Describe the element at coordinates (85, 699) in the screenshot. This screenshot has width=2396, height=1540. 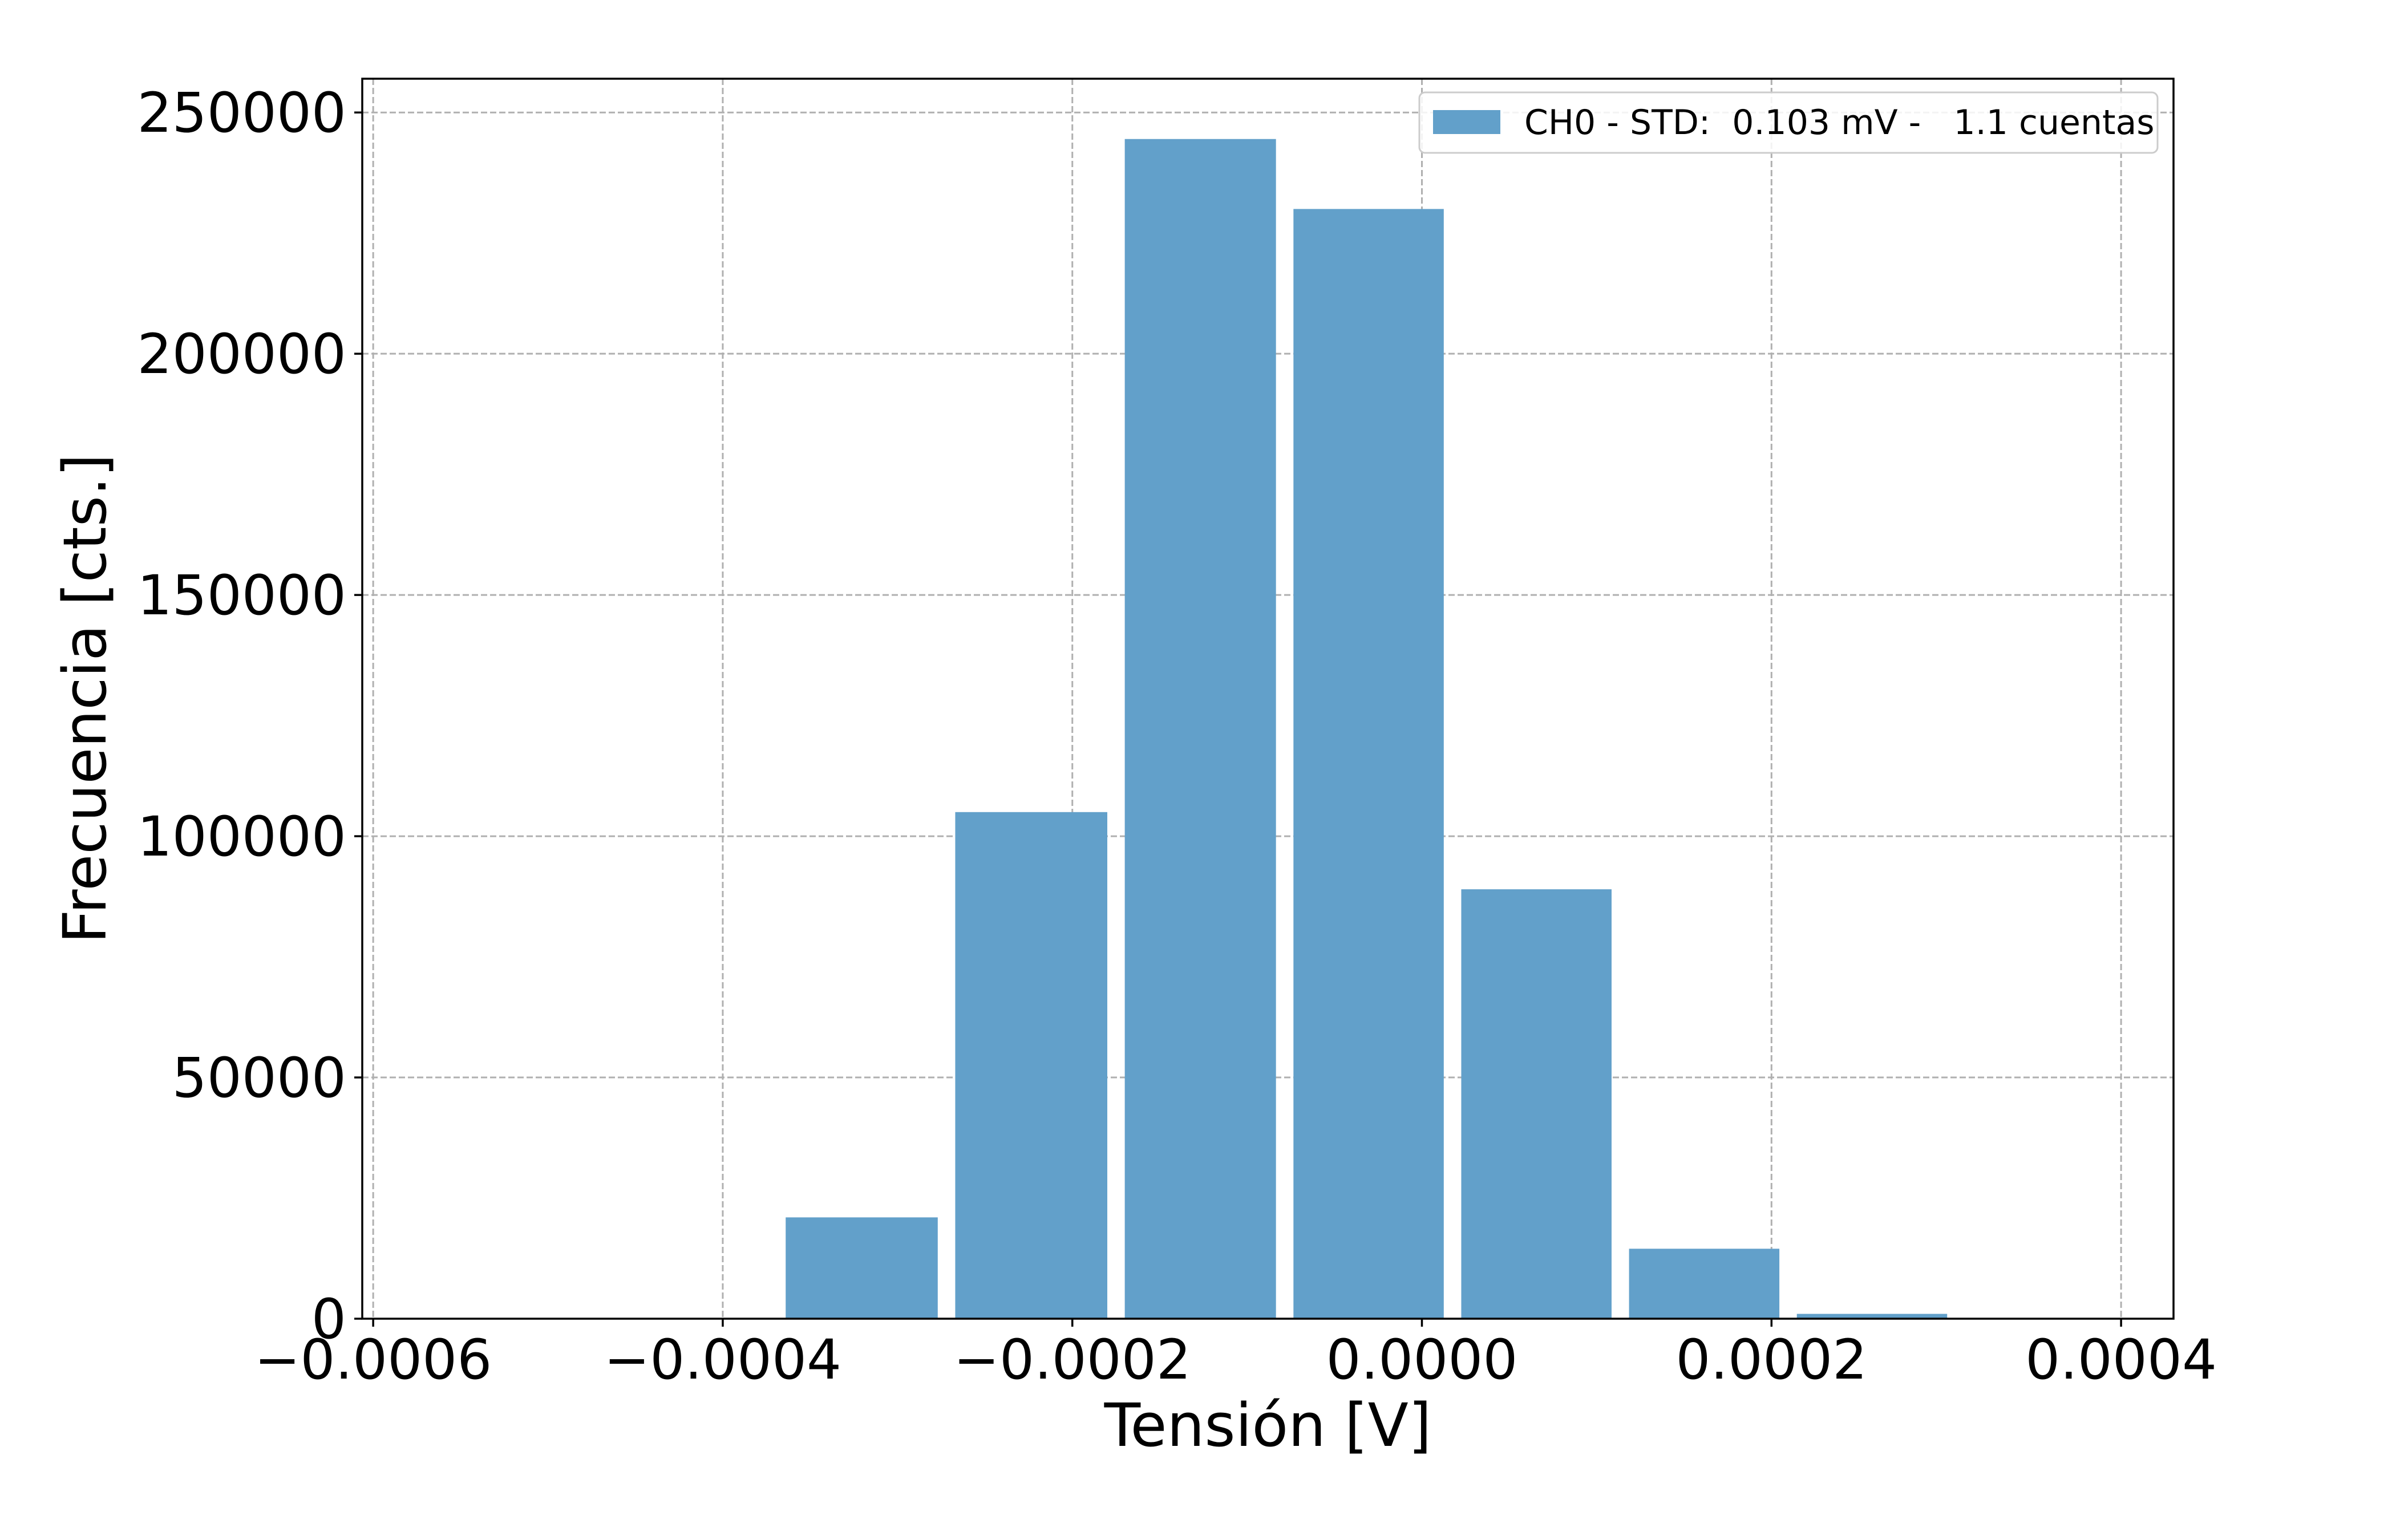
I see `y-axis-label: Frecuencia [cts.]` at that location.